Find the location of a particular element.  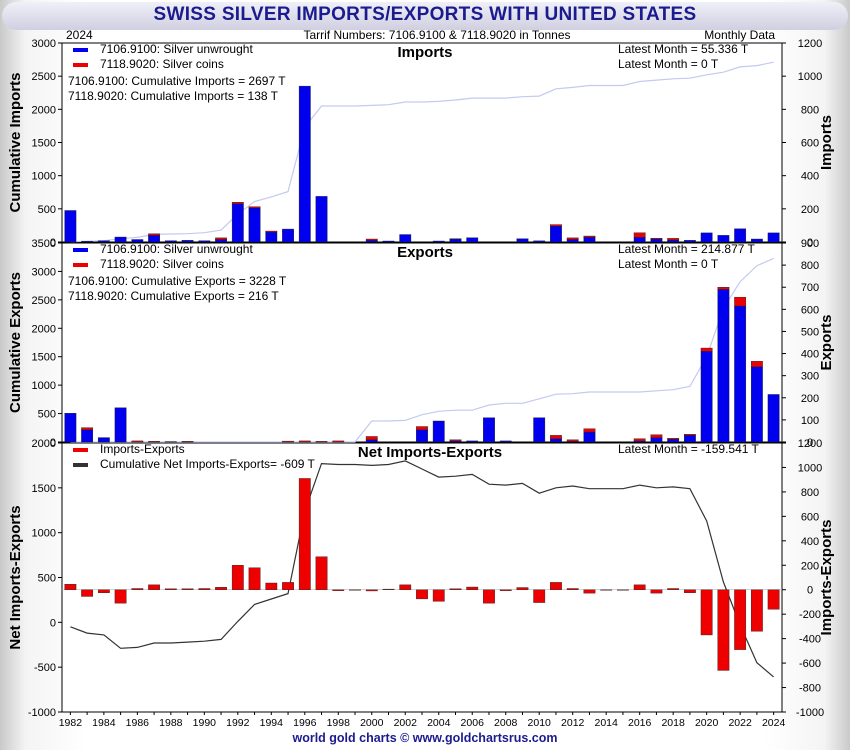

panel-title: Imports is located at coordinates (424, 52).